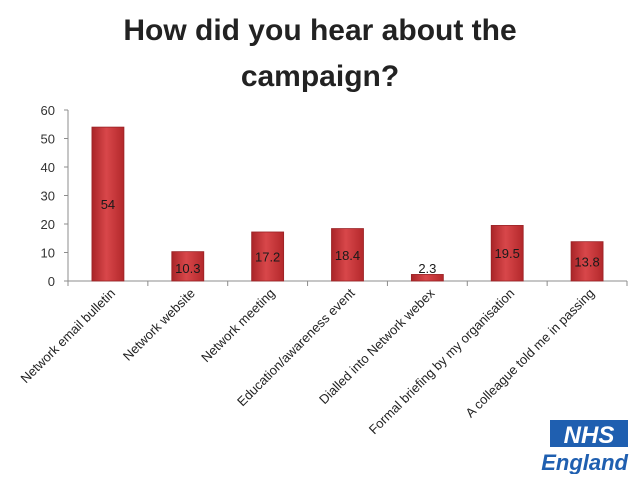 This screenshot has height=479, width=638. I want to click on y-tick-label: 30, so click(48, 196).